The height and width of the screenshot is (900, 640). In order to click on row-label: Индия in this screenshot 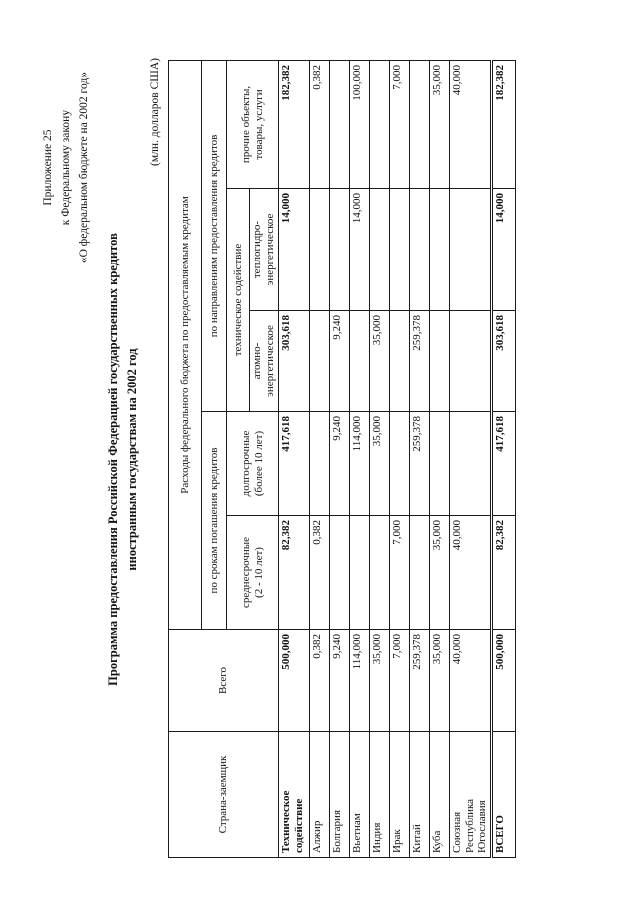, I will do `click(379, 794)`.